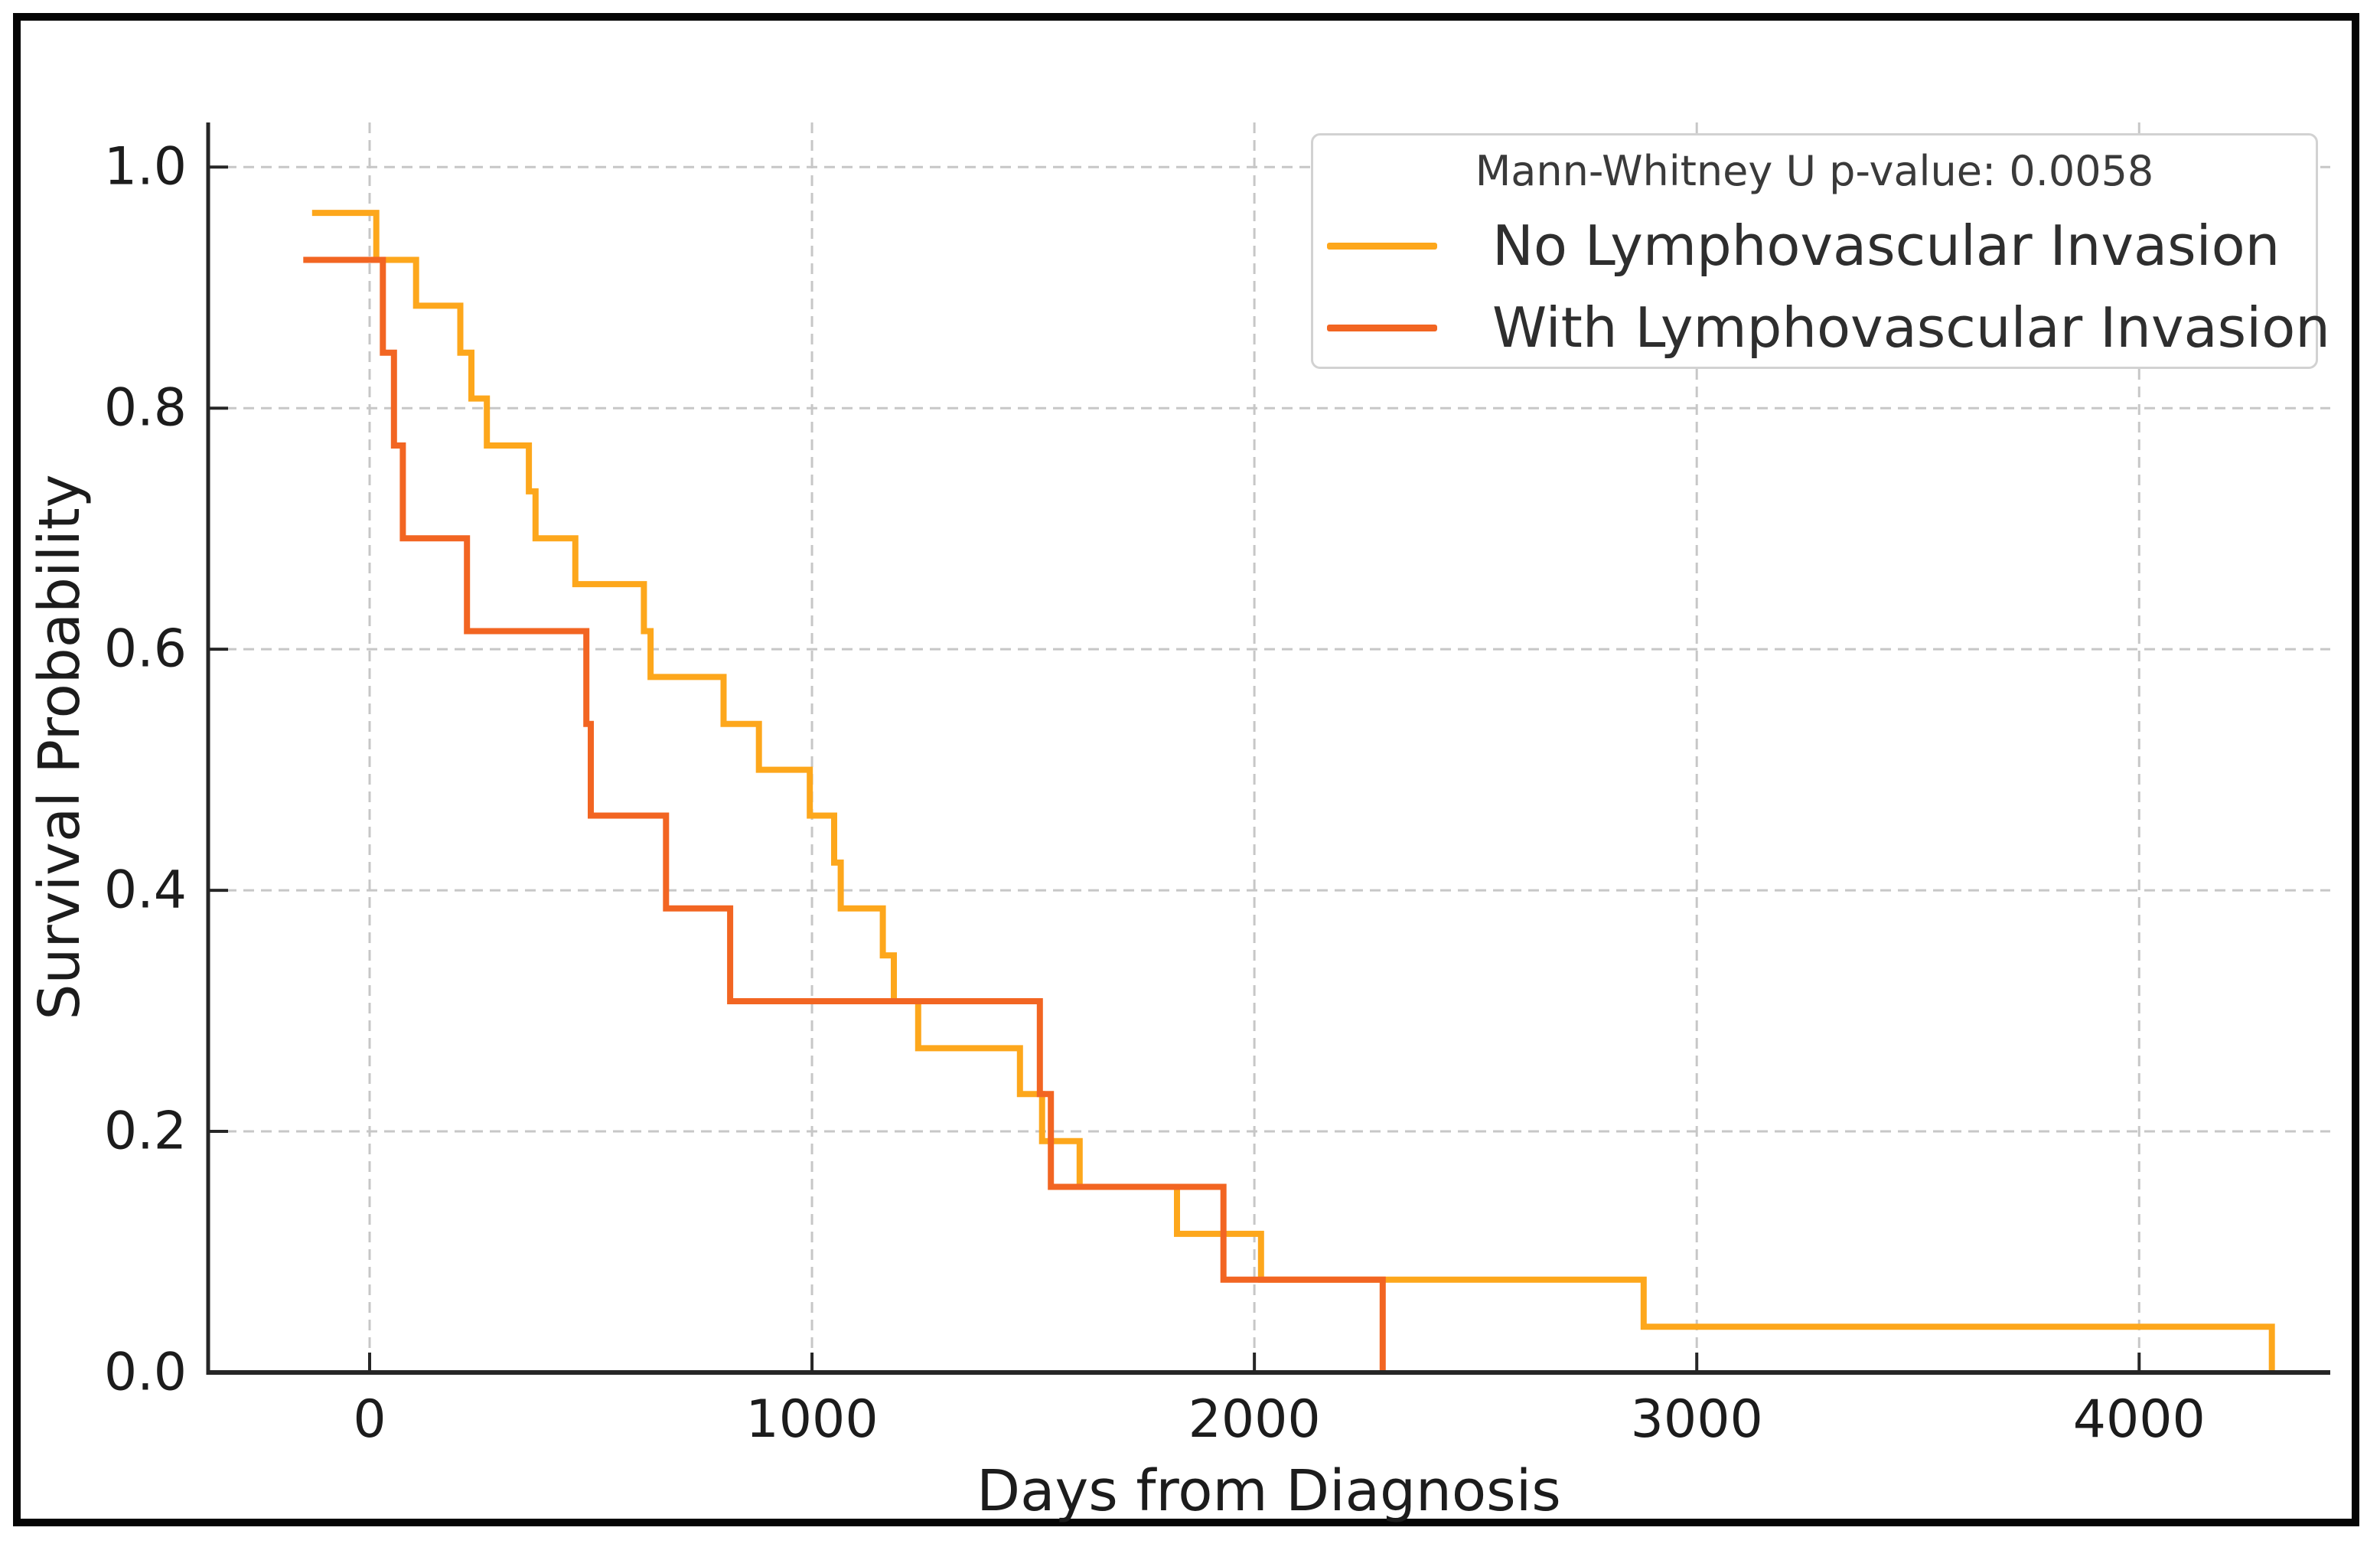 The height and width of the screenshot is (1547, 2380). Describe the element at coordinates (1382, 246) in the screenshot. I see `legend-line-swatch-no-lvi` at that location.